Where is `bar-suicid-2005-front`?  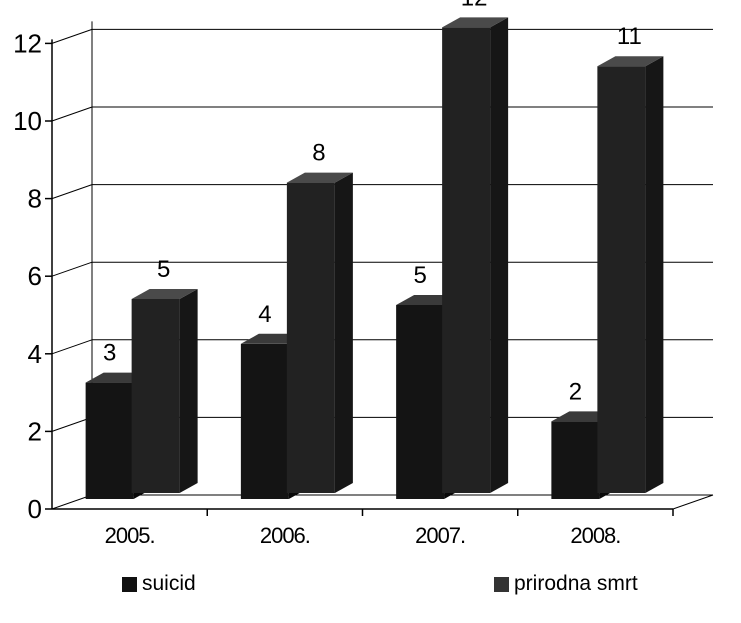
bar-suicid-2005-front is located at coordinates (109, 440).